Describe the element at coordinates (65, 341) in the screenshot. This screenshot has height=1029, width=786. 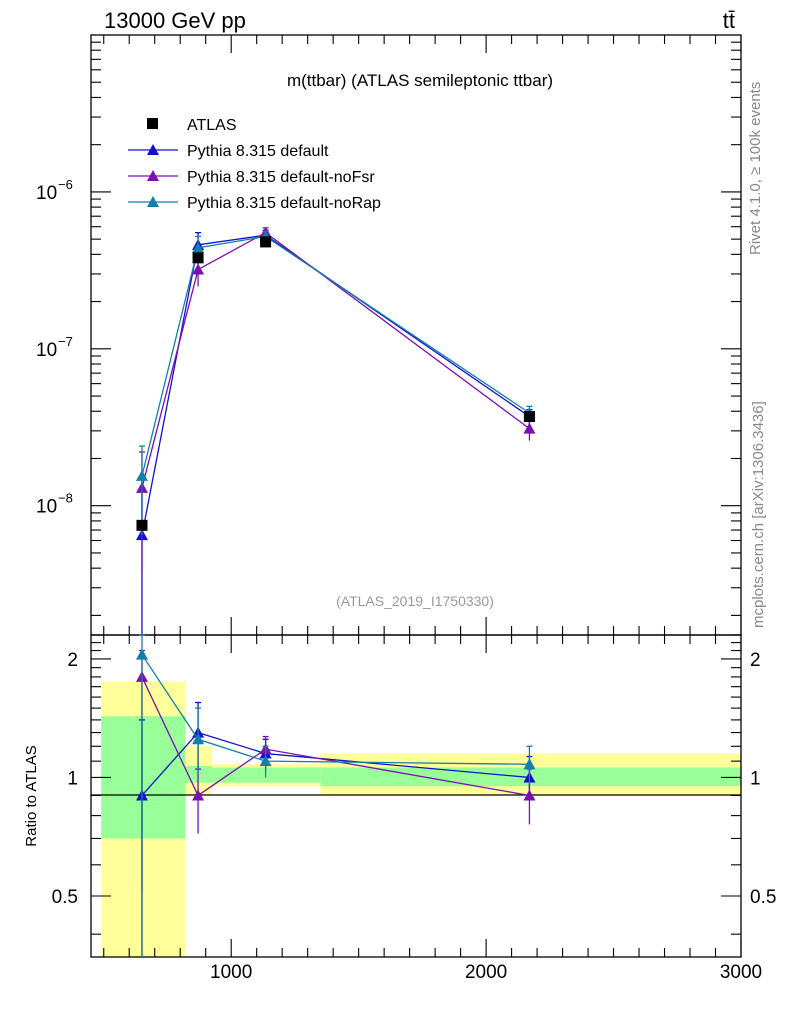
I see `y-tick-exp-top-1: −7` at that location.